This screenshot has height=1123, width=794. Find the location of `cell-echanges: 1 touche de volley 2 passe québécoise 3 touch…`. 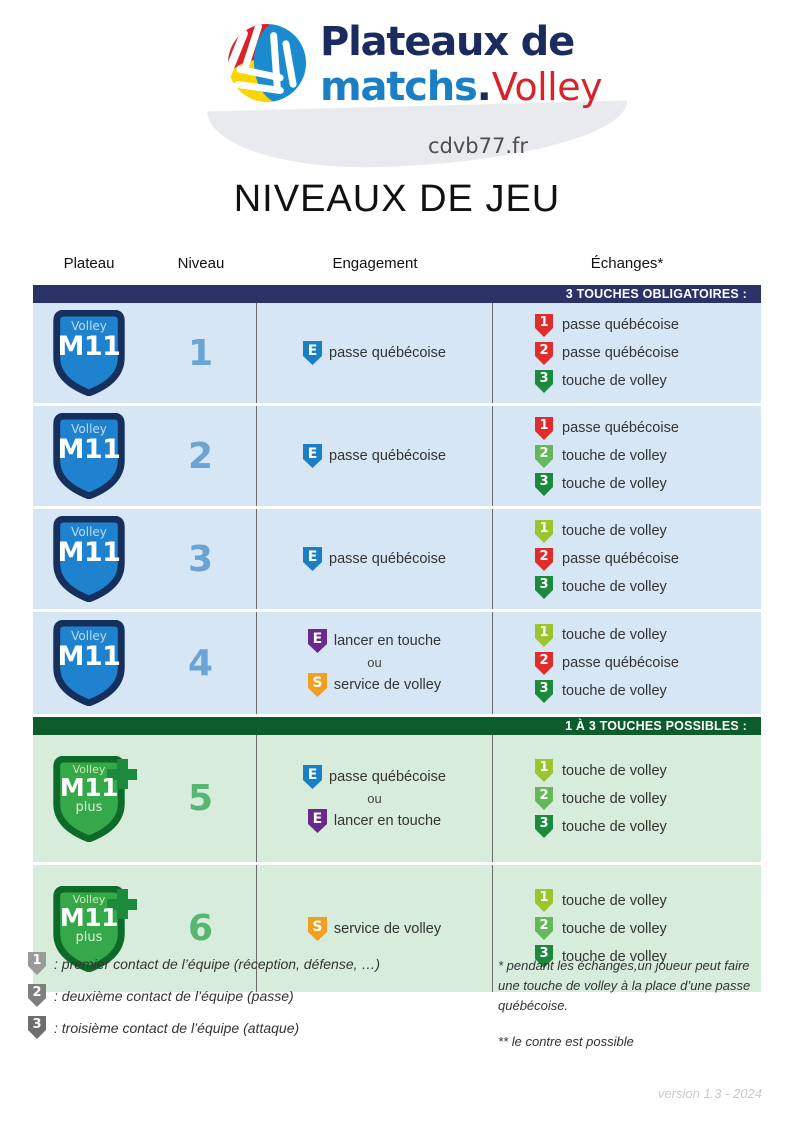

cell-echanges: 1 touche de volley 2 passe québécoise 3 touch… is located at coordinates (627, 559).